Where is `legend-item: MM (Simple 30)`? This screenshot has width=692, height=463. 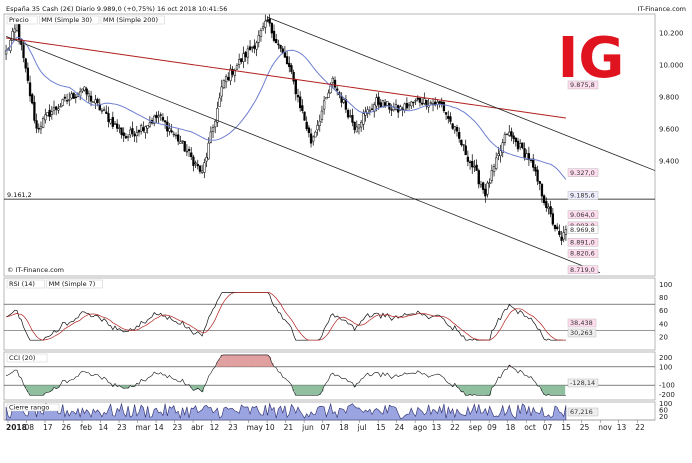
legend-item: MM (Simple 30) is located at coordinates (66, 20).